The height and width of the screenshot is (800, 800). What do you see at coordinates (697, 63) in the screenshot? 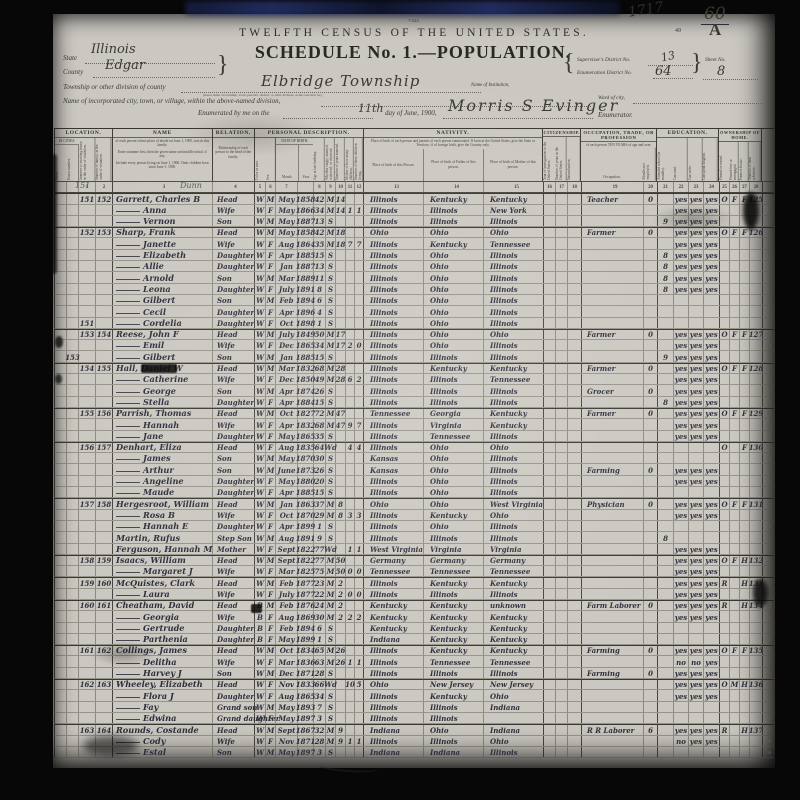
I see `district-brace-close: }` at bounding box center [697, 63].